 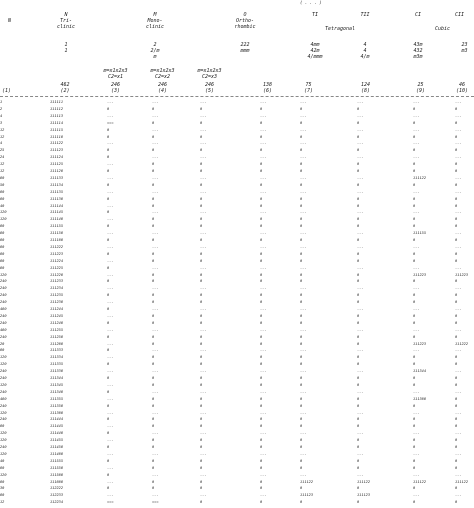 What do you see at coordinates (237, 206) in the screenshot?
I see `table-row: 40 111144 --- 0 0 0 0 0 0 0` at bounding box center [237, 206].